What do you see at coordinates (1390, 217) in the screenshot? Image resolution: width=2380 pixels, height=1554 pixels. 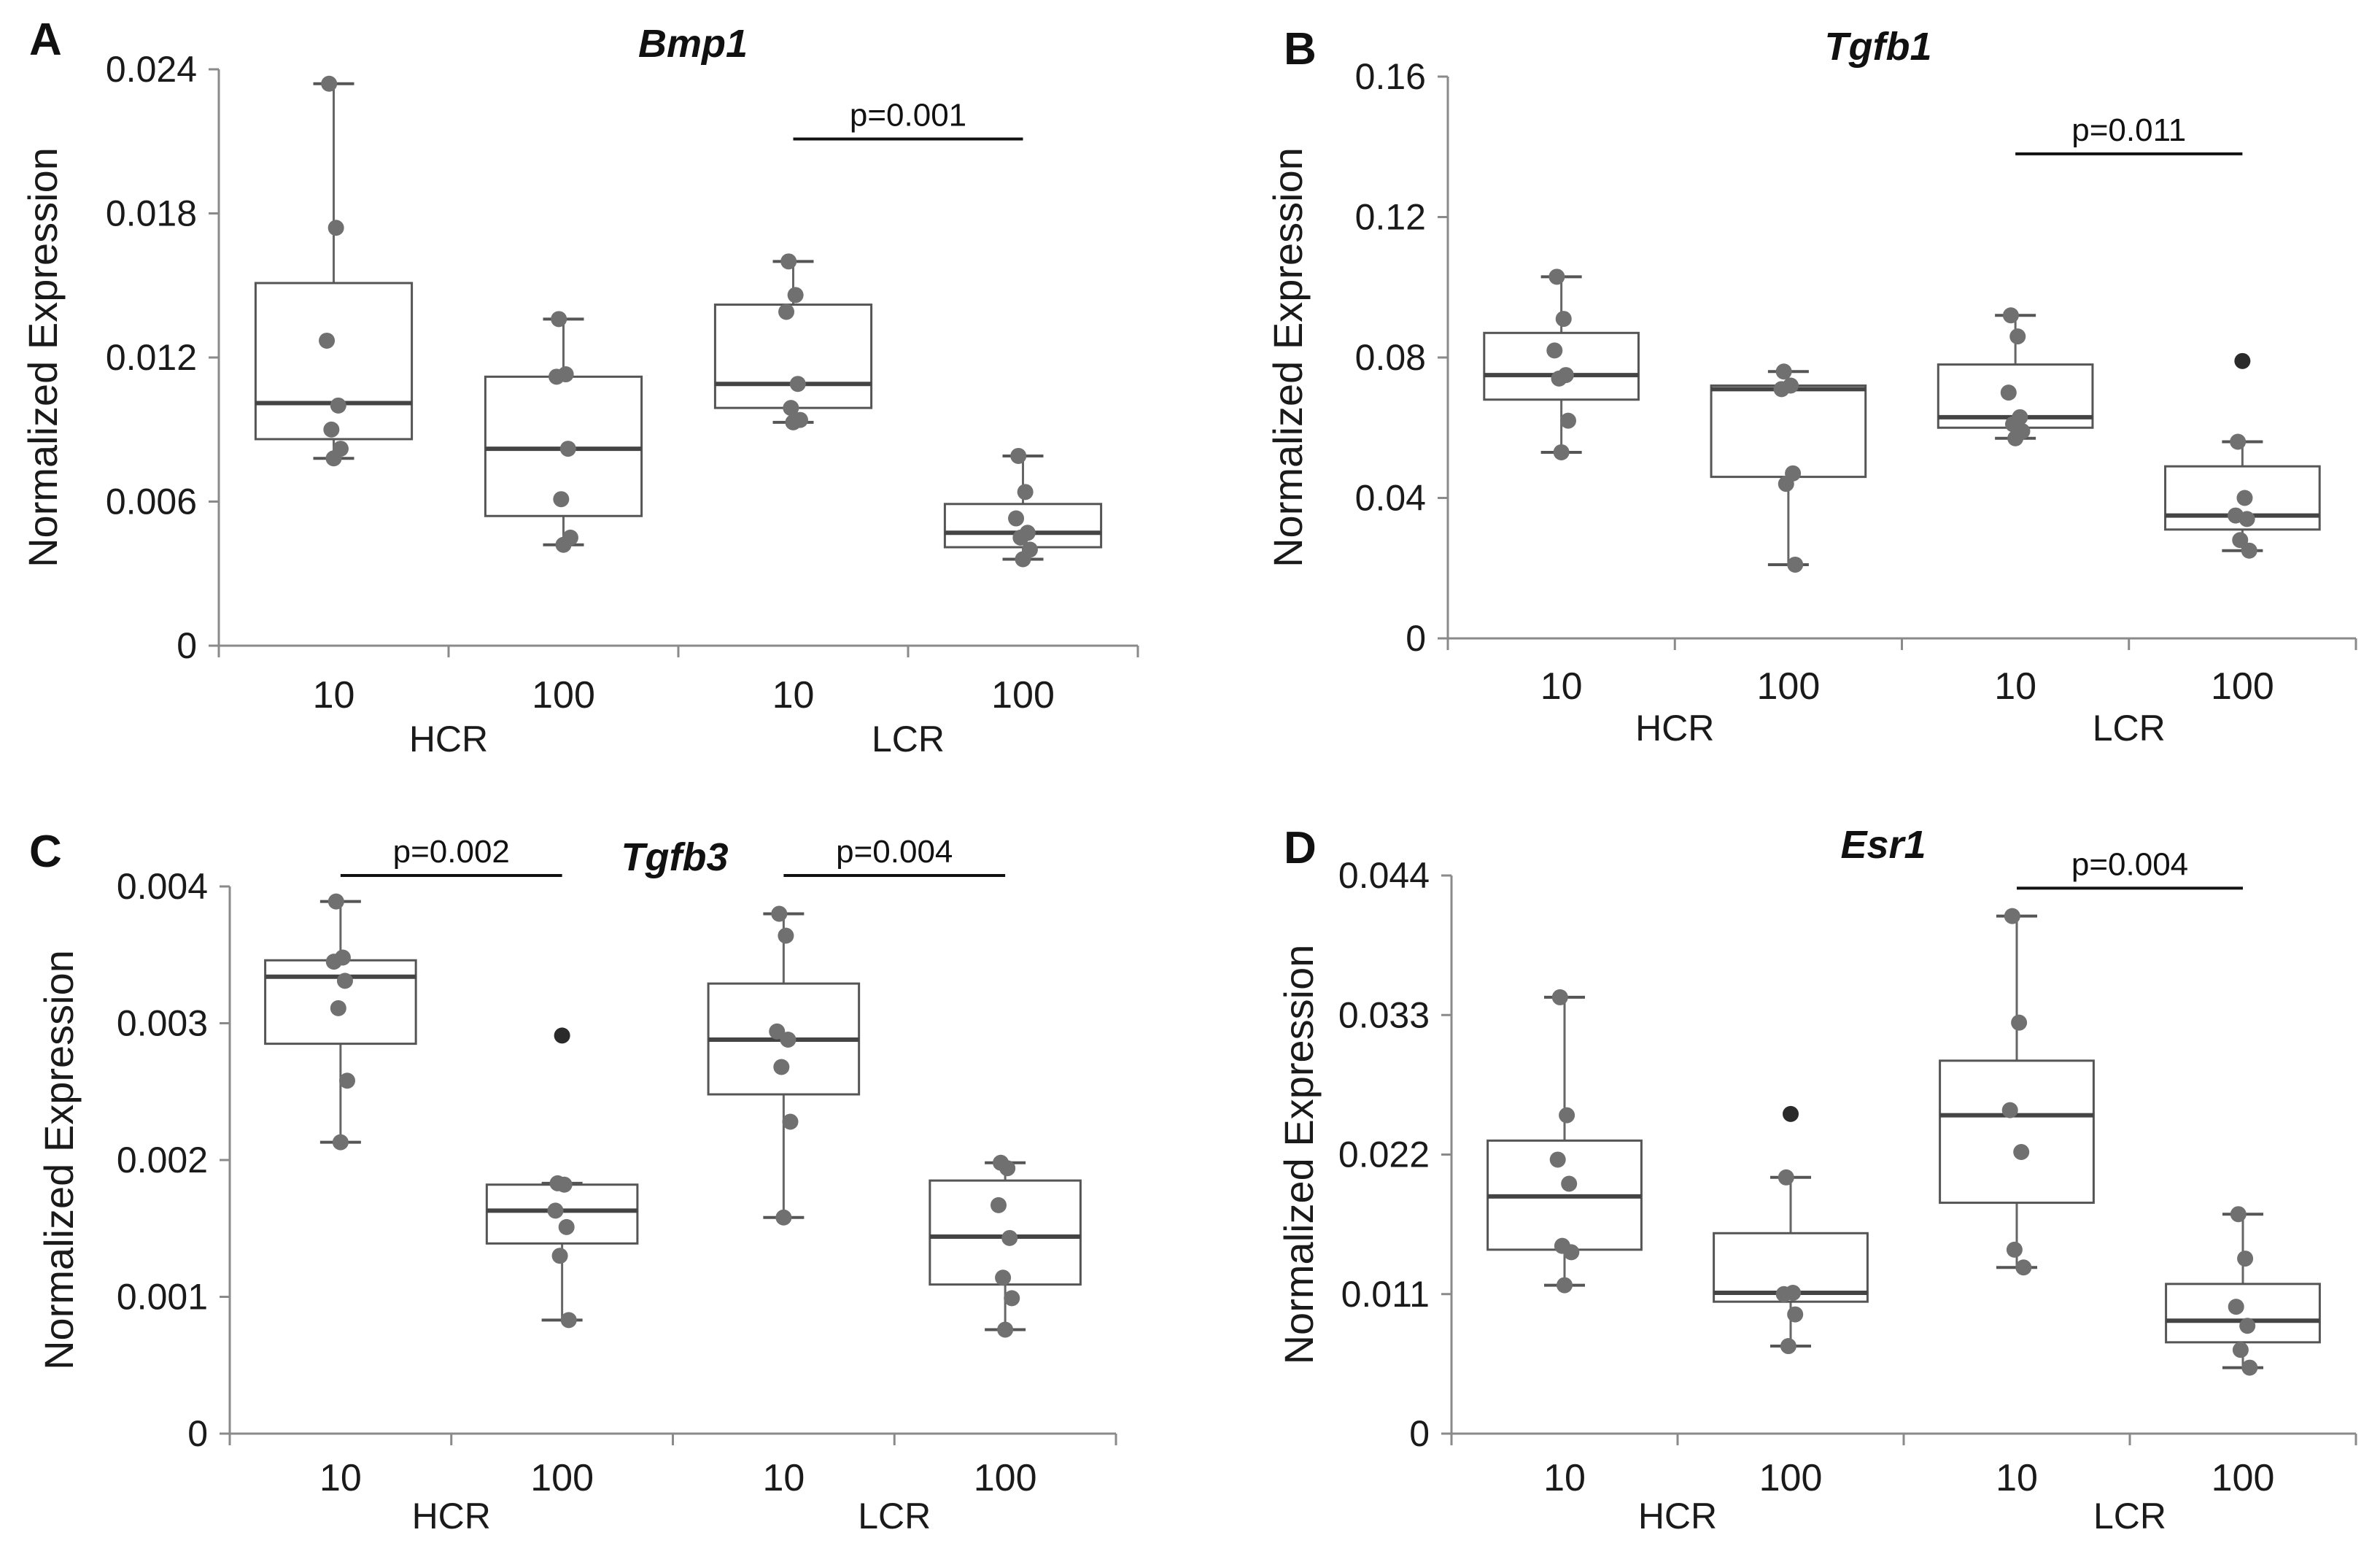 I see `y-tick-label: 0.12` at bounding box center [1390, 217].